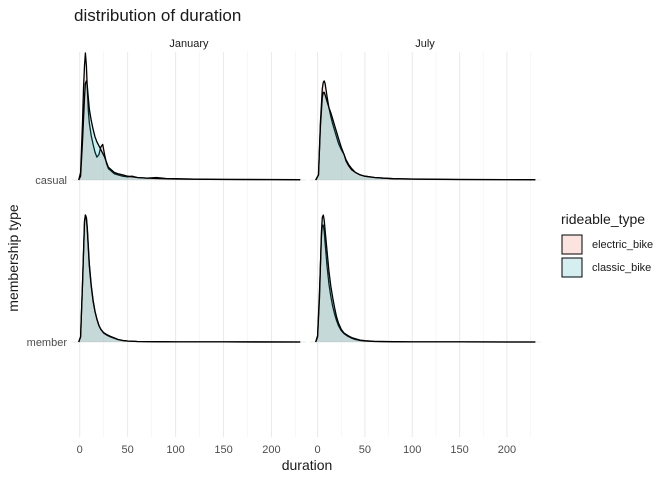 This screenshot has width=672, height=480. I want to click on facet-label-january: January, so click(189, 44).